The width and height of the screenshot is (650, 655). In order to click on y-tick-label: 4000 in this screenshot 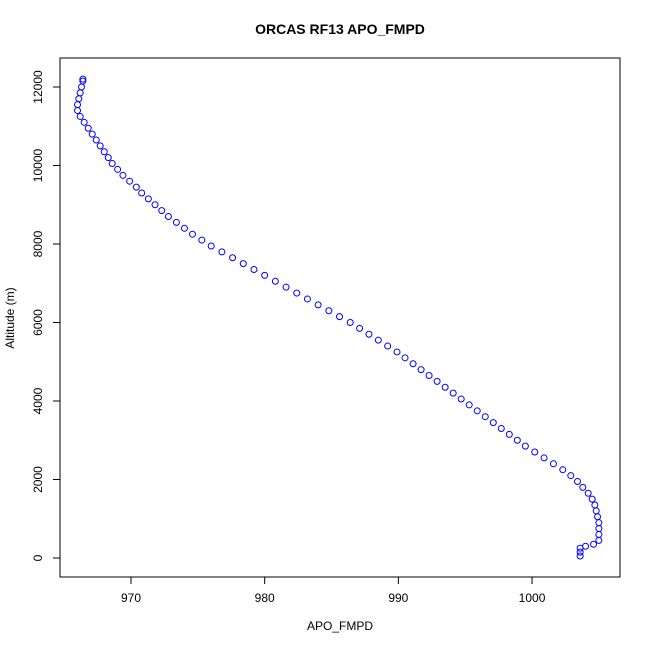, I will do `click(38, 400)`.